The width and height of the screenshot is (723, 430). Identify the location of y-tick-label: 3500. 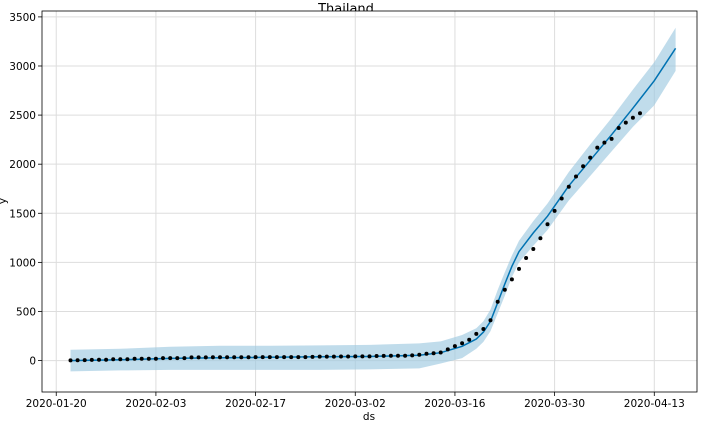
(22, 18).